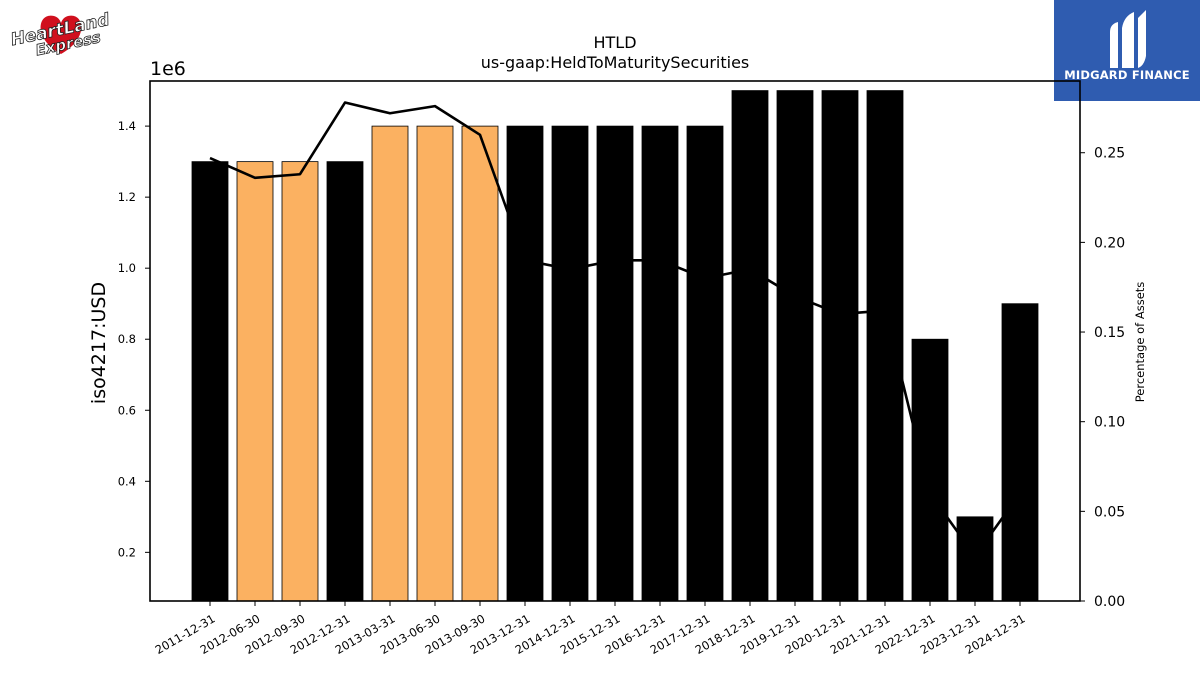 The height and width of the screenshot is (675, 1200). Describe the element at coordinates (1109, 512) in the screenshot. I see `y2-tick-label: 0.05` at that location.